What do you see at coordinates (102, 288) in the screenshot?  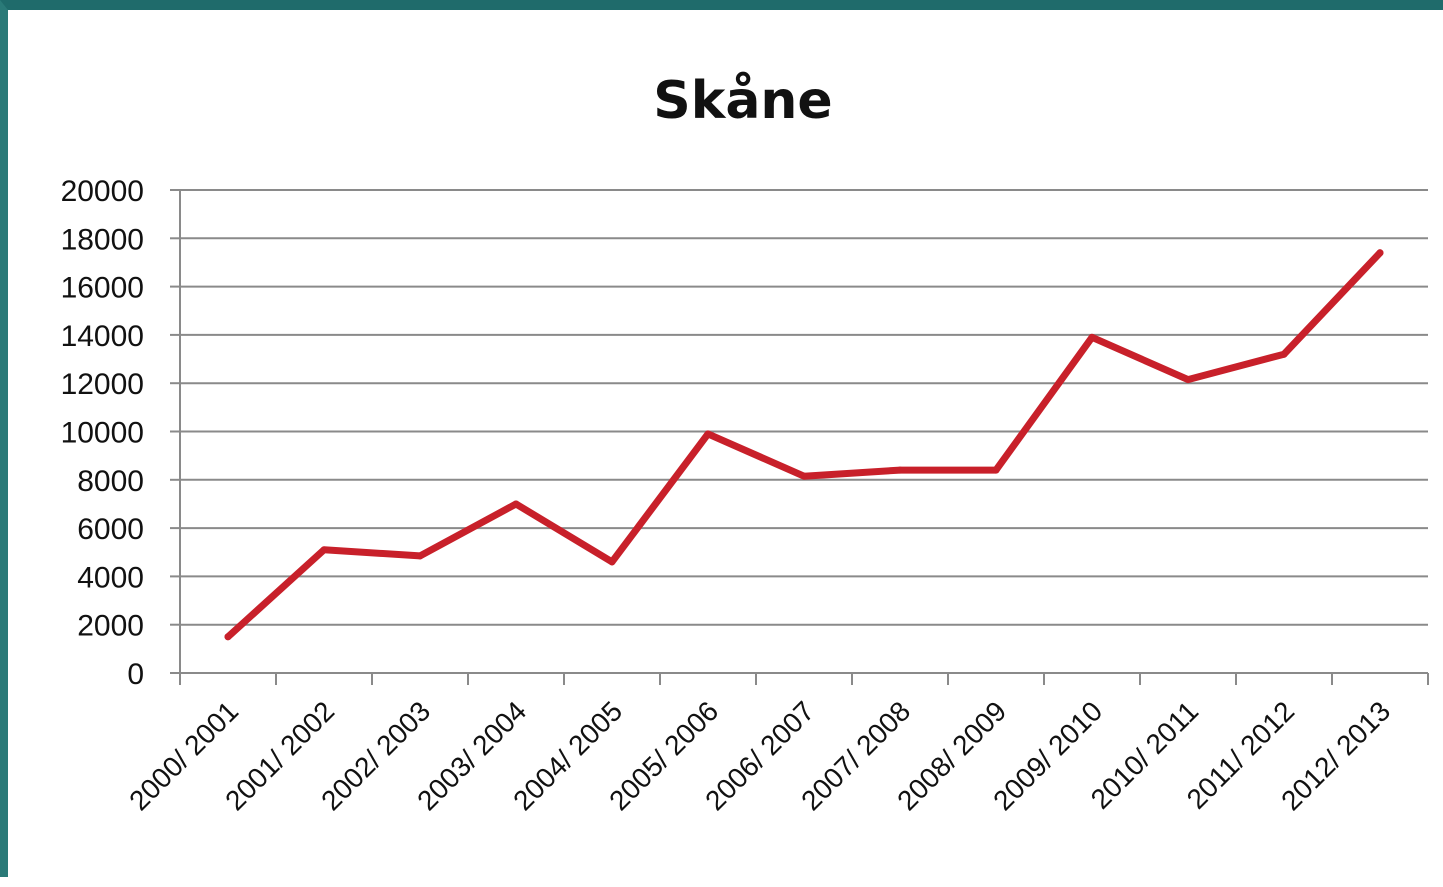 I see `y-tick-label: 16000` at bounding box center [102, 288].